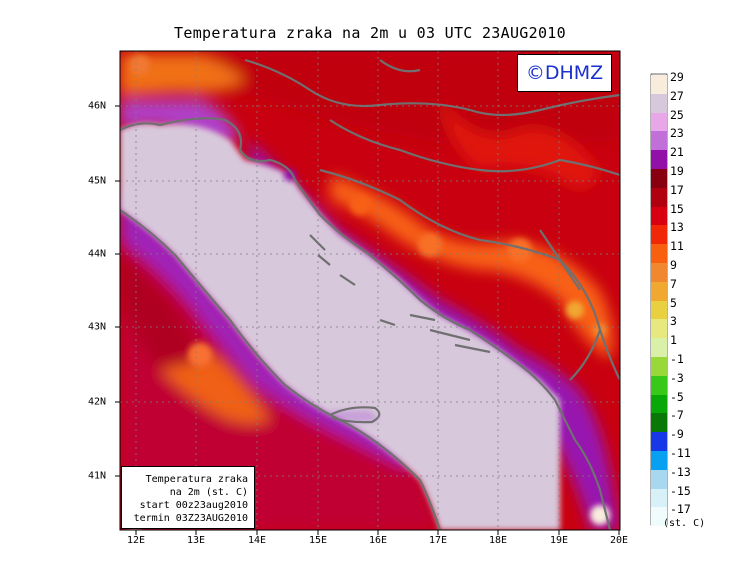 The width and height of the screenshot is (740, 582). I want to click on lon-label: 17E, so click(438, 540).